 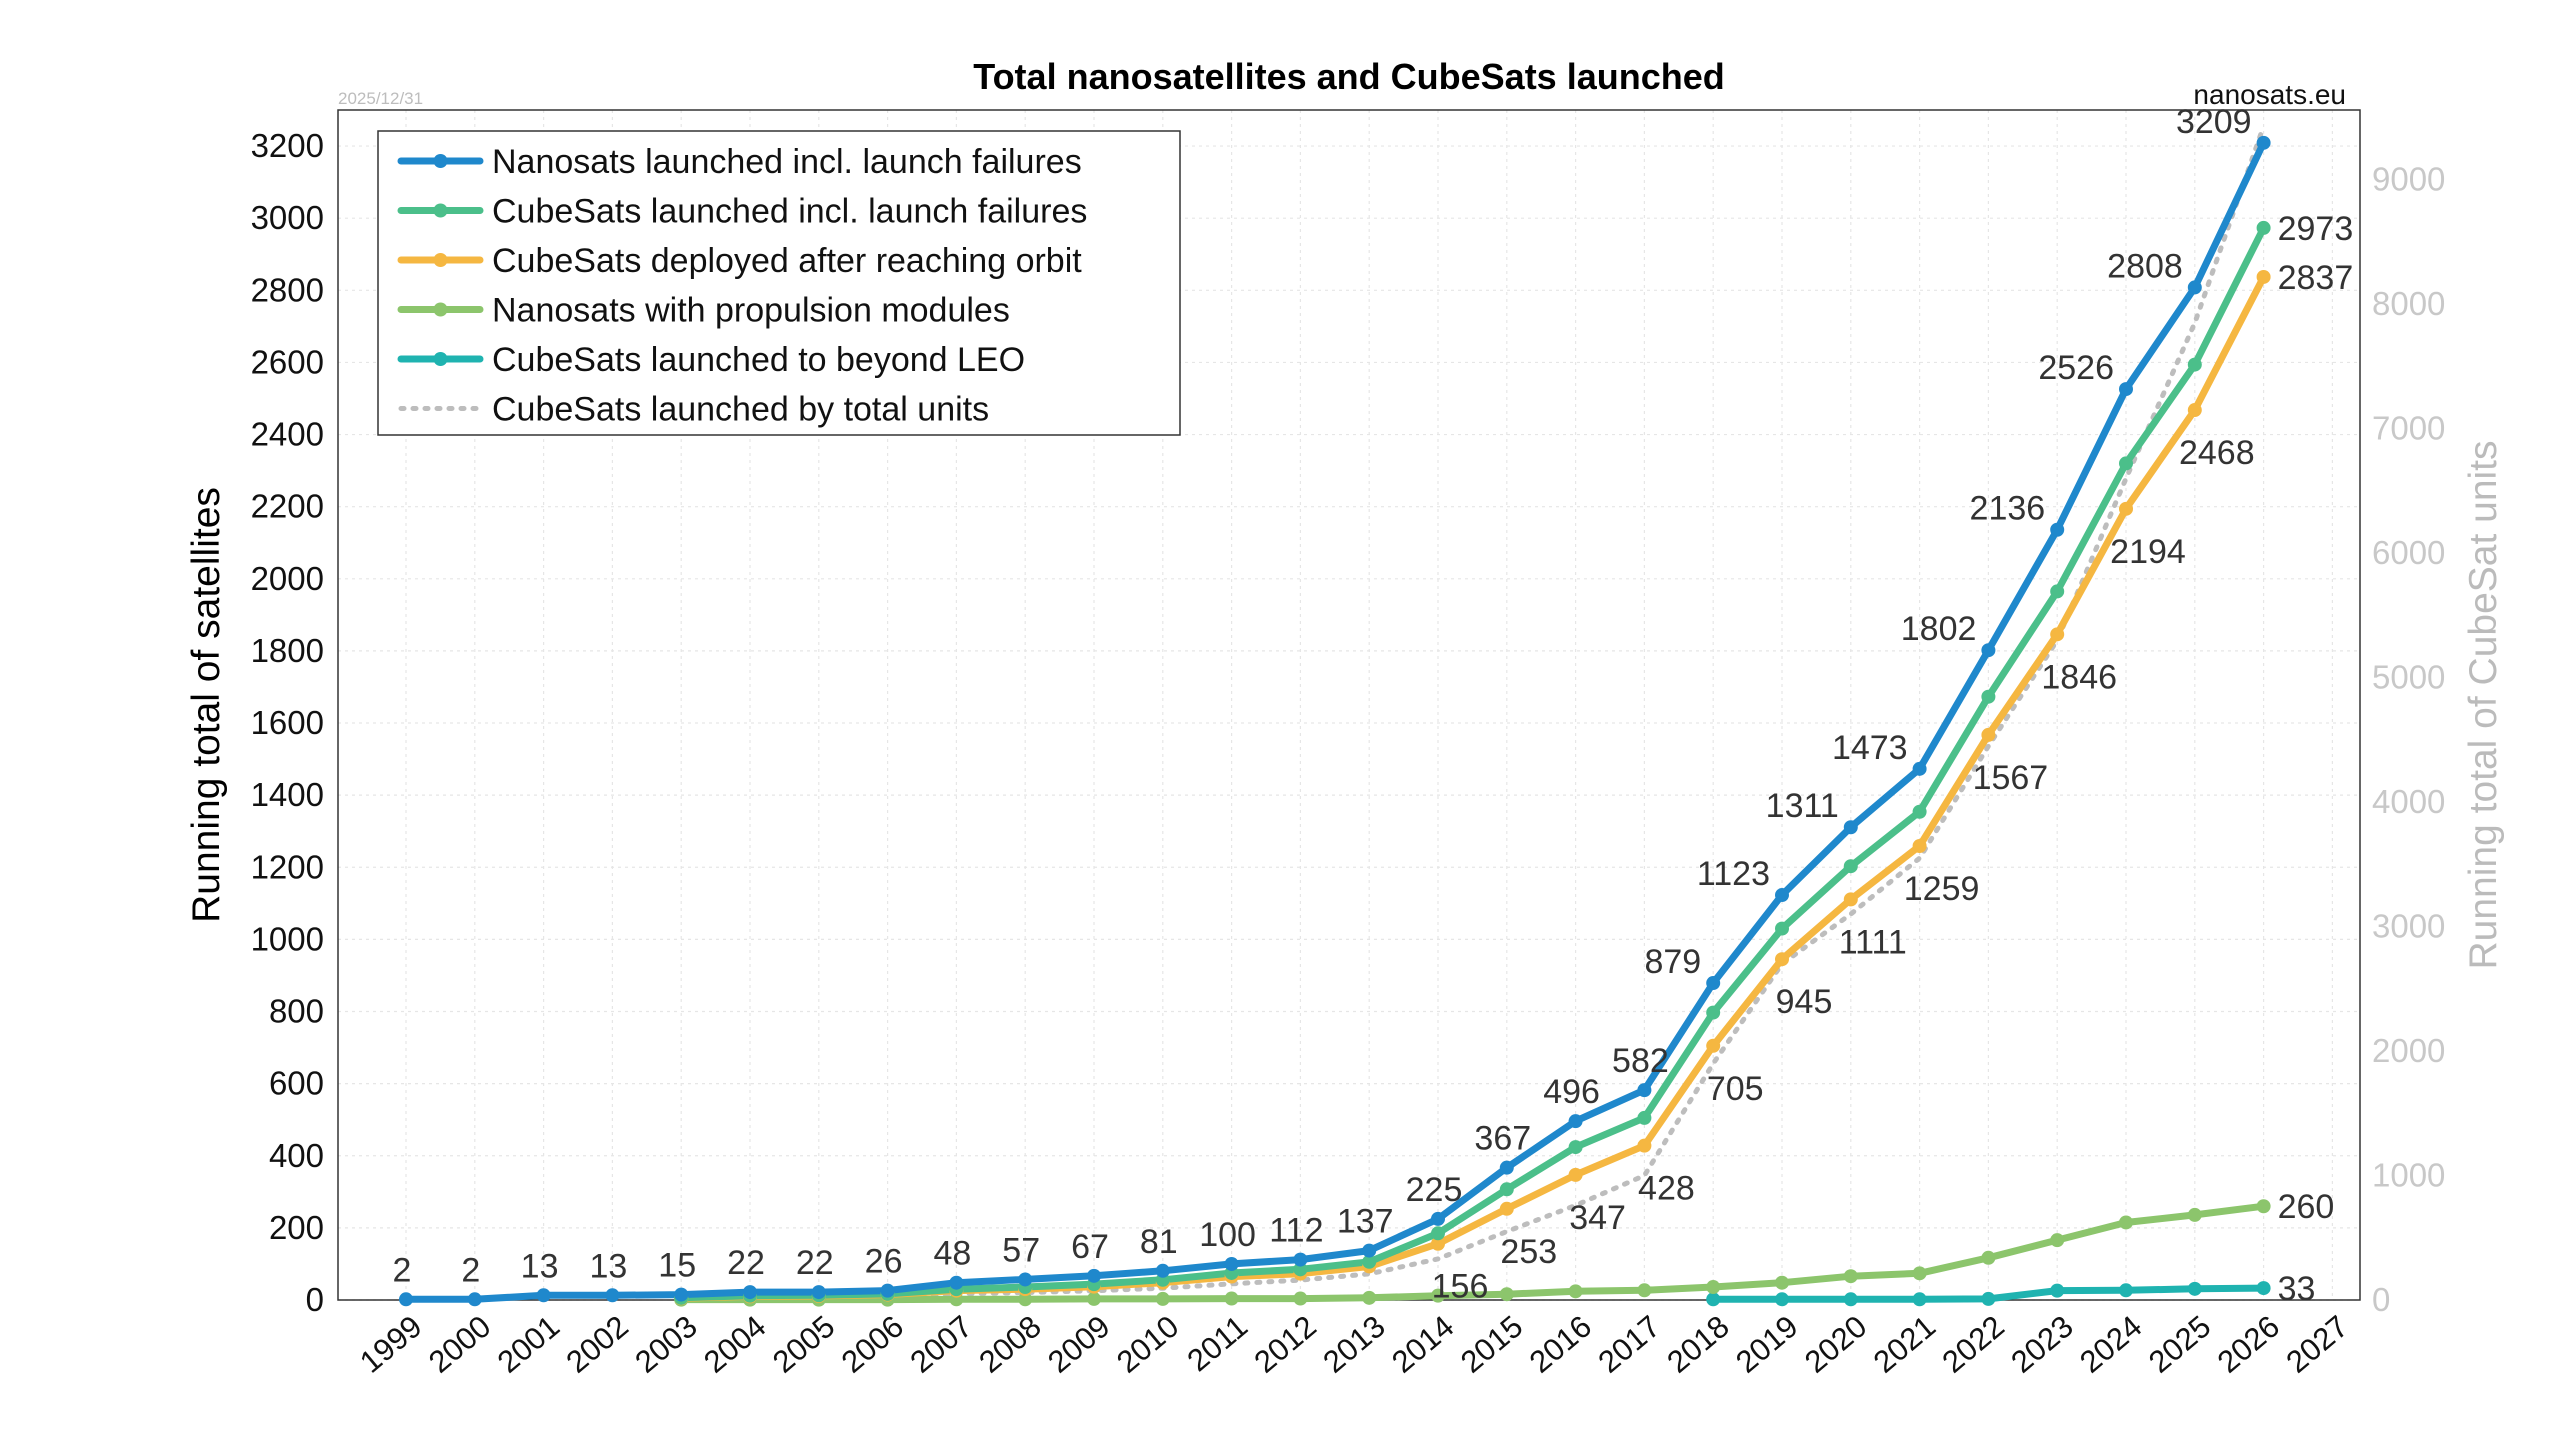 What do you see at coordinates (1218, 1344) in the screenshot?
I see `x-tick-label: 2011` at bounding box center [1218, 1344].